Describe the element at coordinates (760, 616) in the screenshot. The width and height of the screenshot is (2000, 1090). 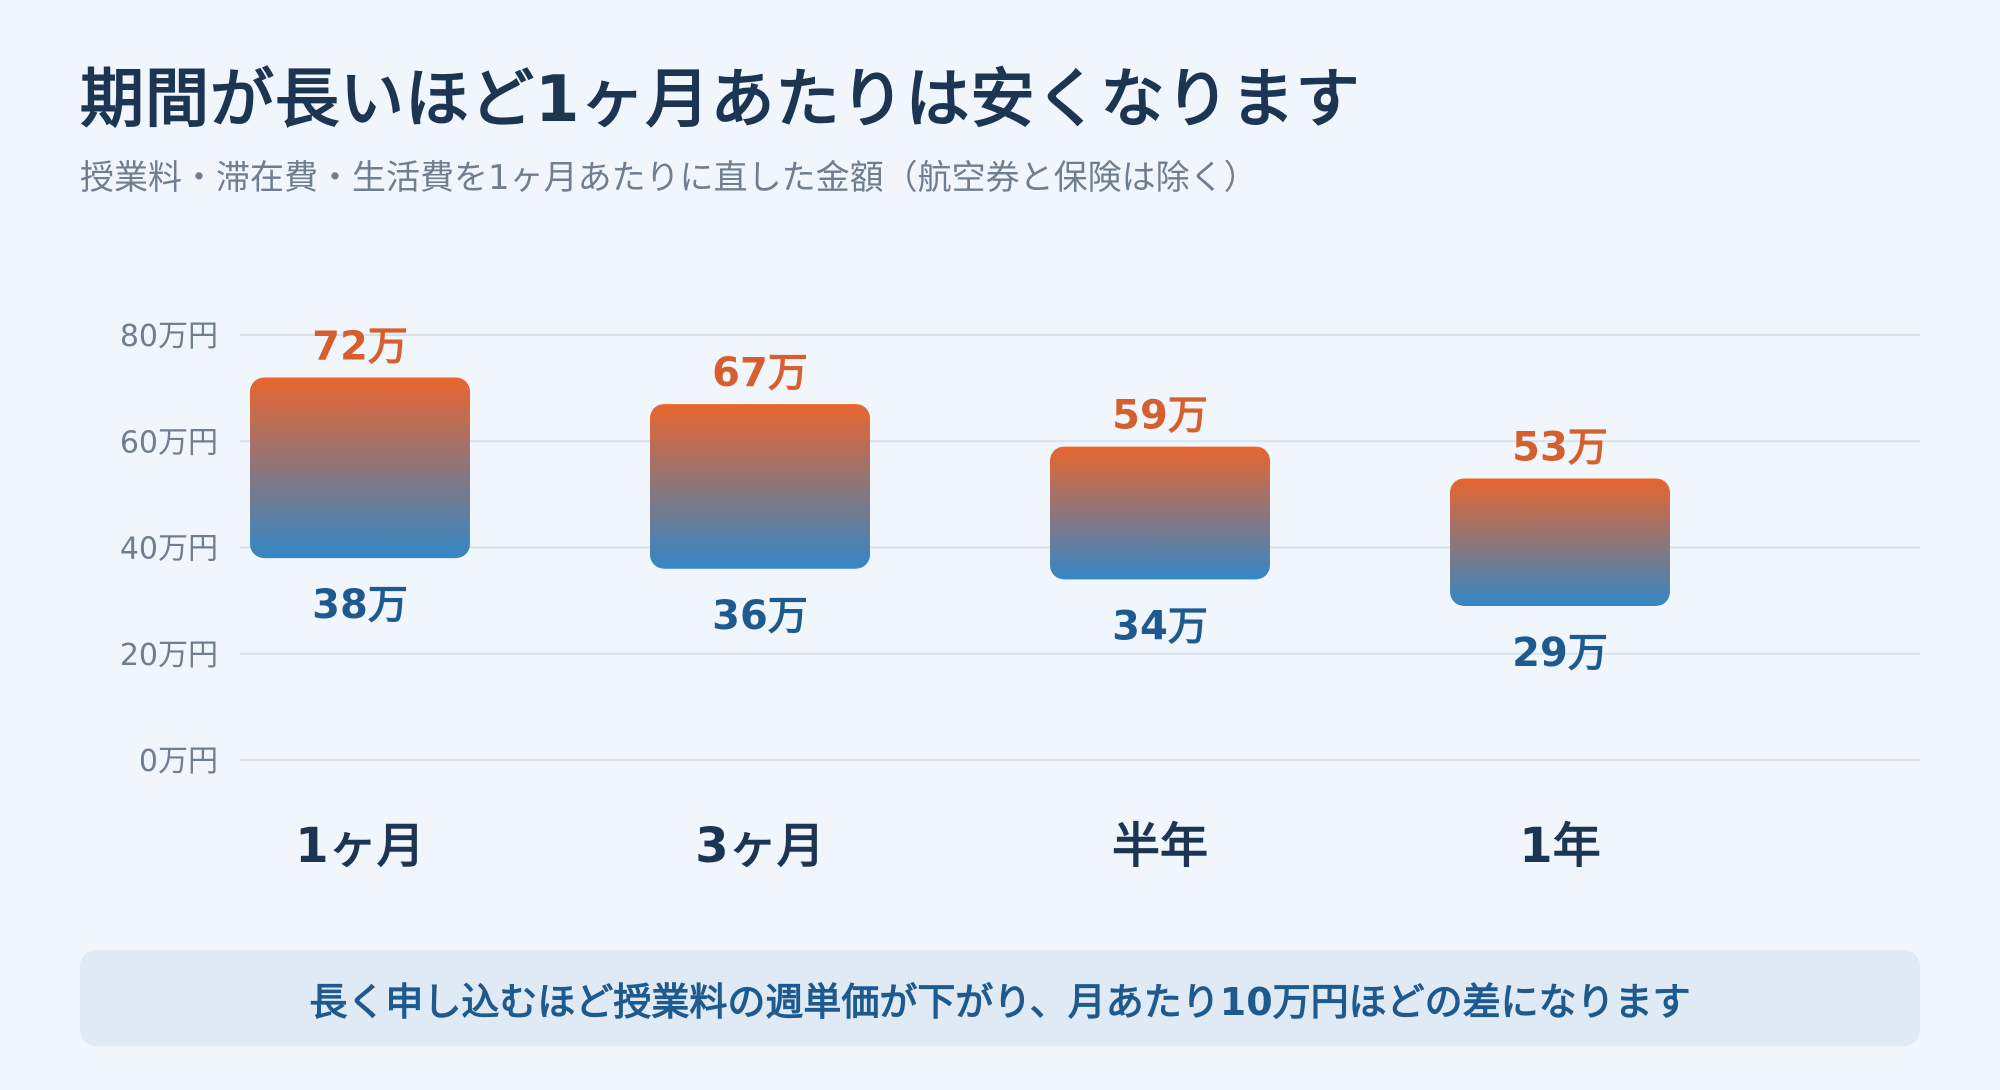
I see `min-value-label: 36万` at that location.